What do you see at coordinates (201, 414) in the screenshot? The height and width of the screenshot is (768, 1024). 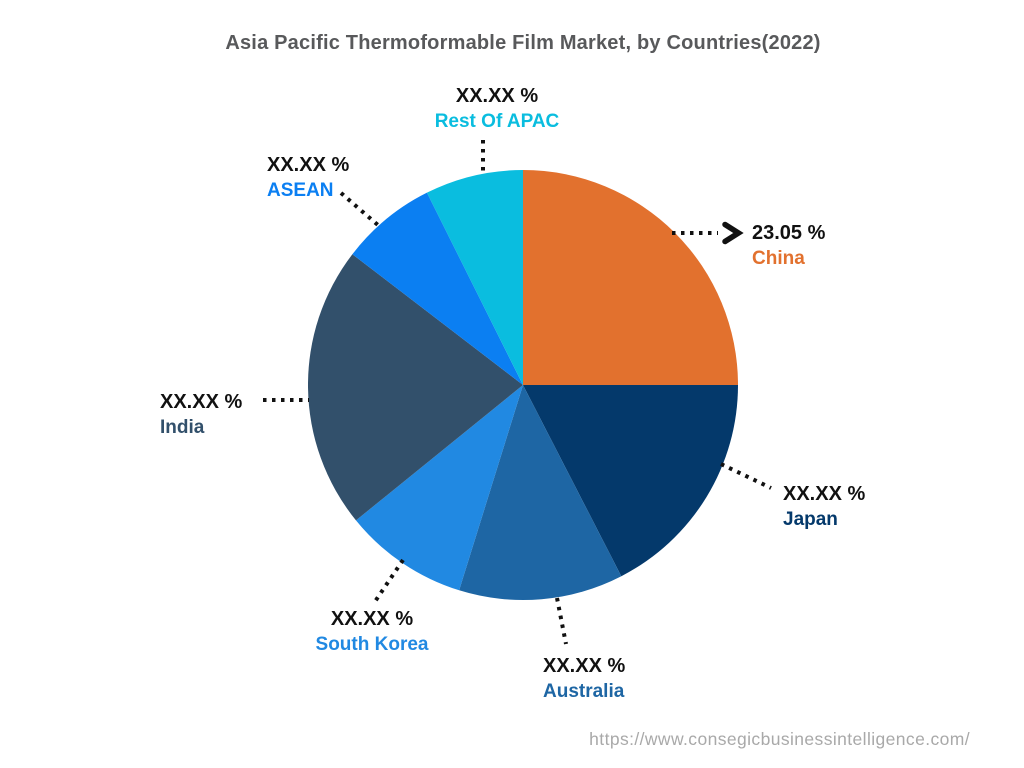 I see `label-india: XX.XX % India` at bounding box center [201, 414].